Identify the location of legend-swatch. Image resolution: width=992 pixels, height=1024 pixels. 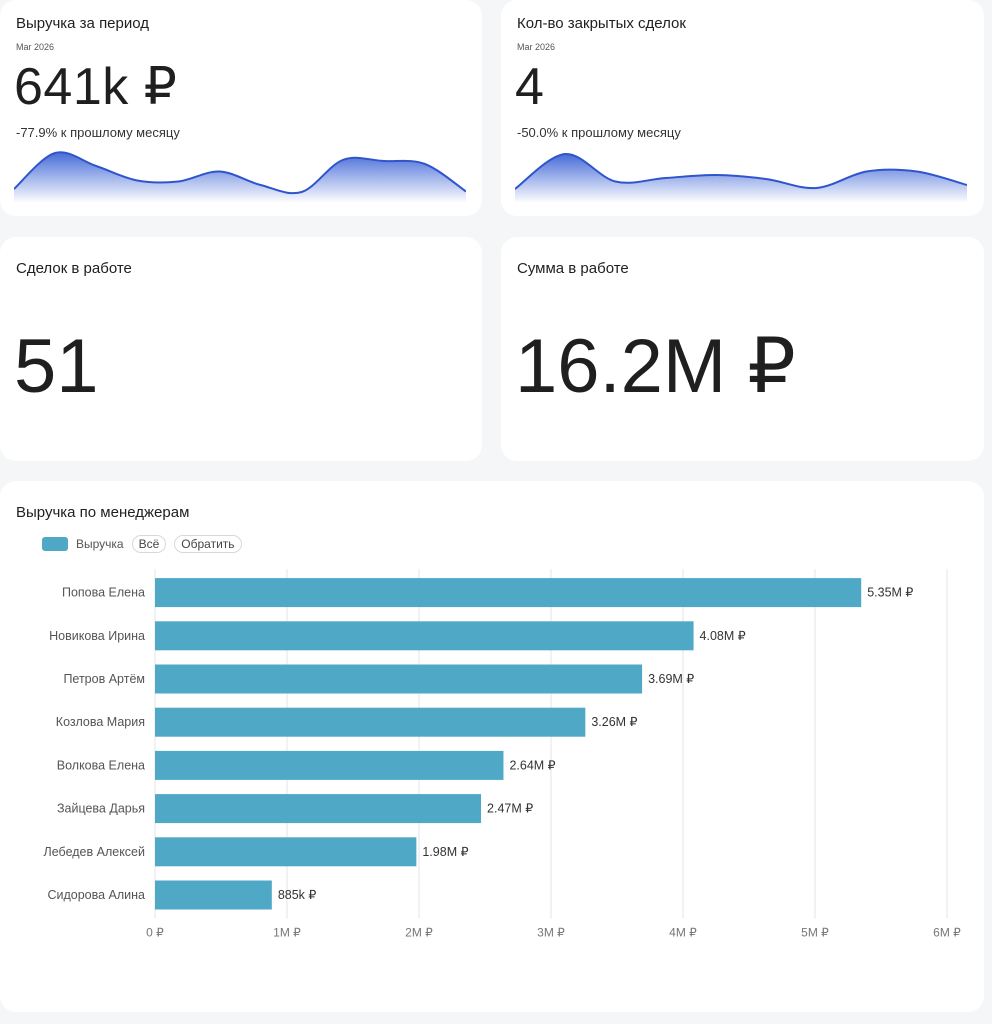
(55, 544).